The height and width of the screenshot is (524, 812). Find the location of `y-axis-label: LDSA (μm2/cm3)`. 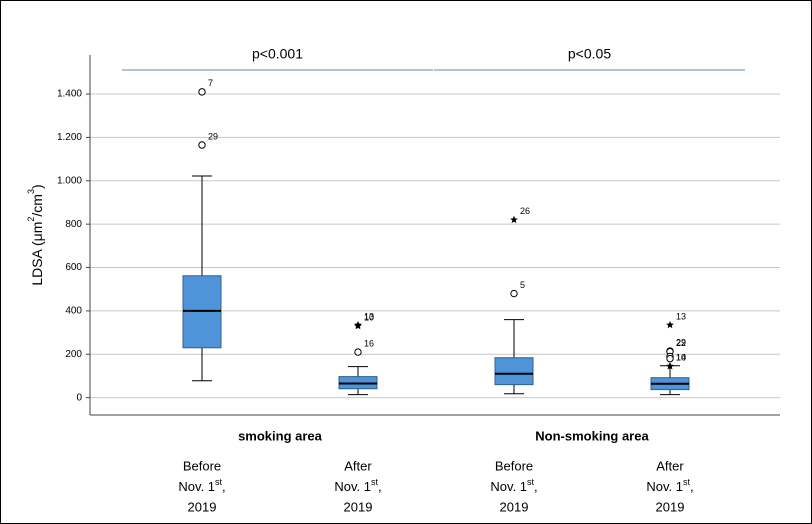

y-axis-label: LDSA (μm2/cm3) is located at coordinates (35, 234).